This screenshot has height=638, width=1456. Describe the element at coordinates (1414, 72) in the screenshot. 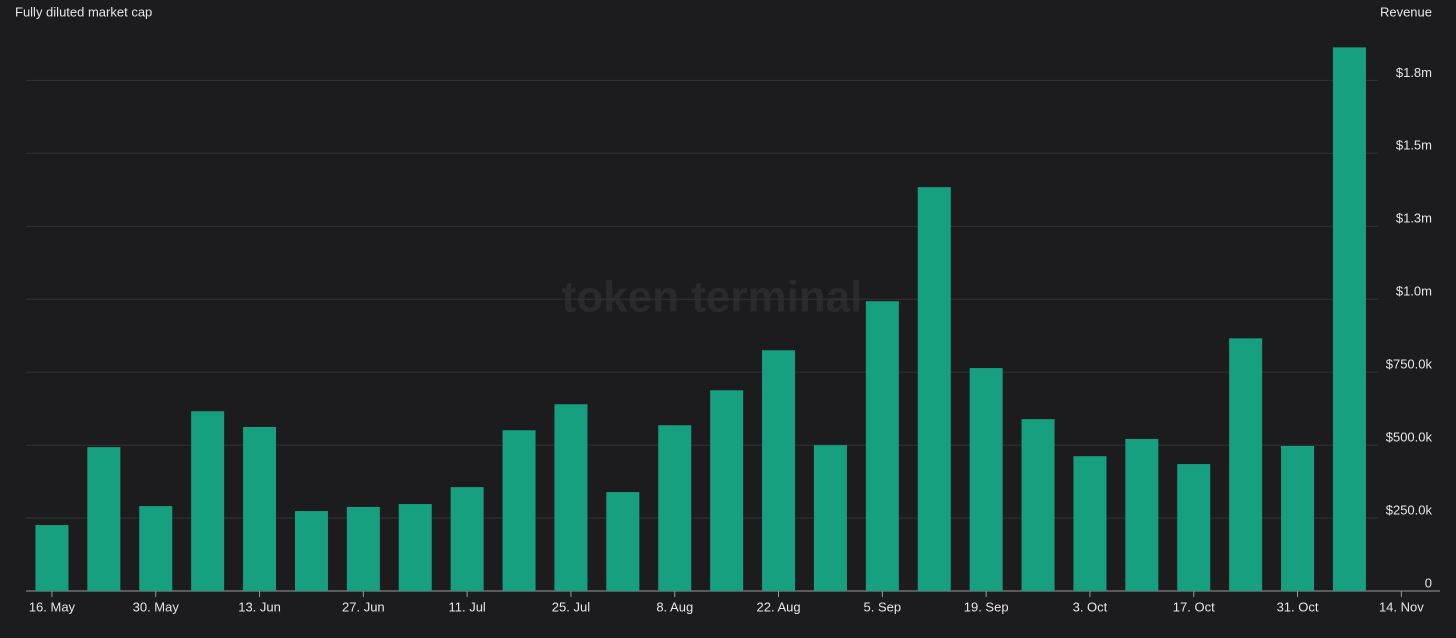

I see `y-tick-label: $1.8m` at that location.